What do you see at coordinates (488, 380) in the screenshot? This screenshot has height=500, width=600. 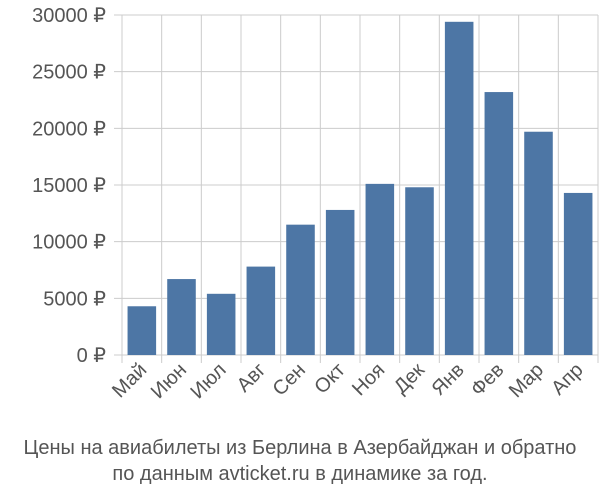 I see `x-tick-label: Фев` at bounding box center [488, 380].